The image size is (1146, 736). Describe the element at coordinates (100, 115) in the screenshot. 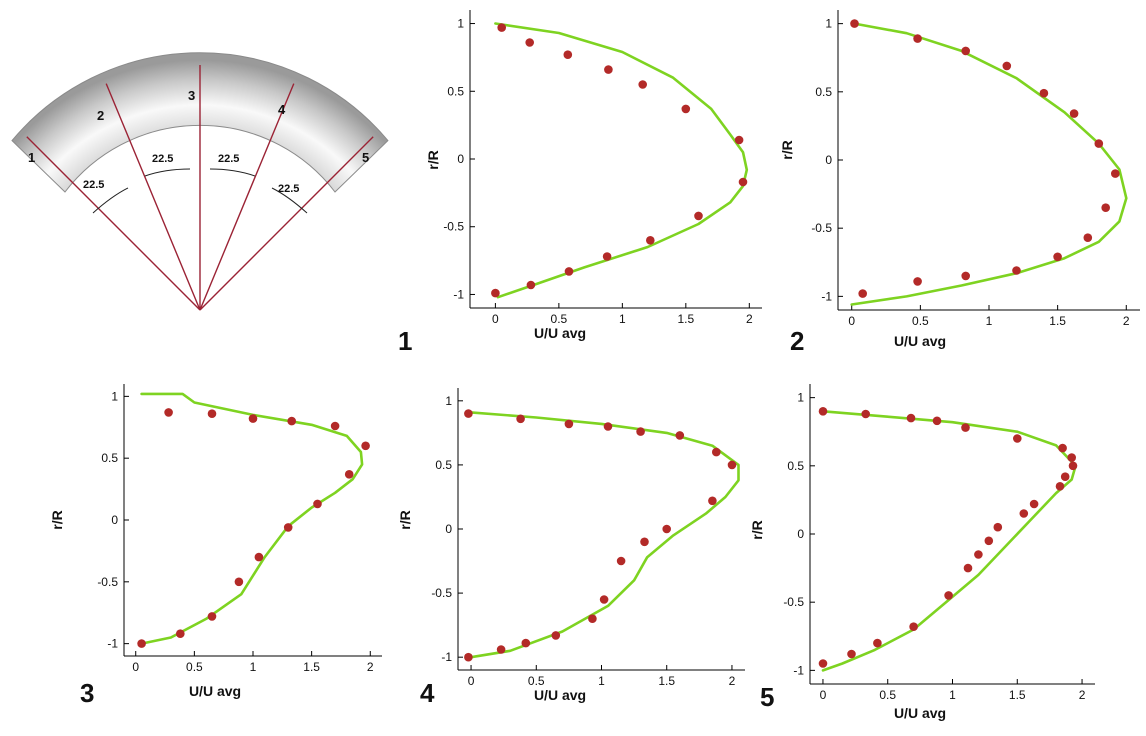

I see `section-label-2: 2` at that location.